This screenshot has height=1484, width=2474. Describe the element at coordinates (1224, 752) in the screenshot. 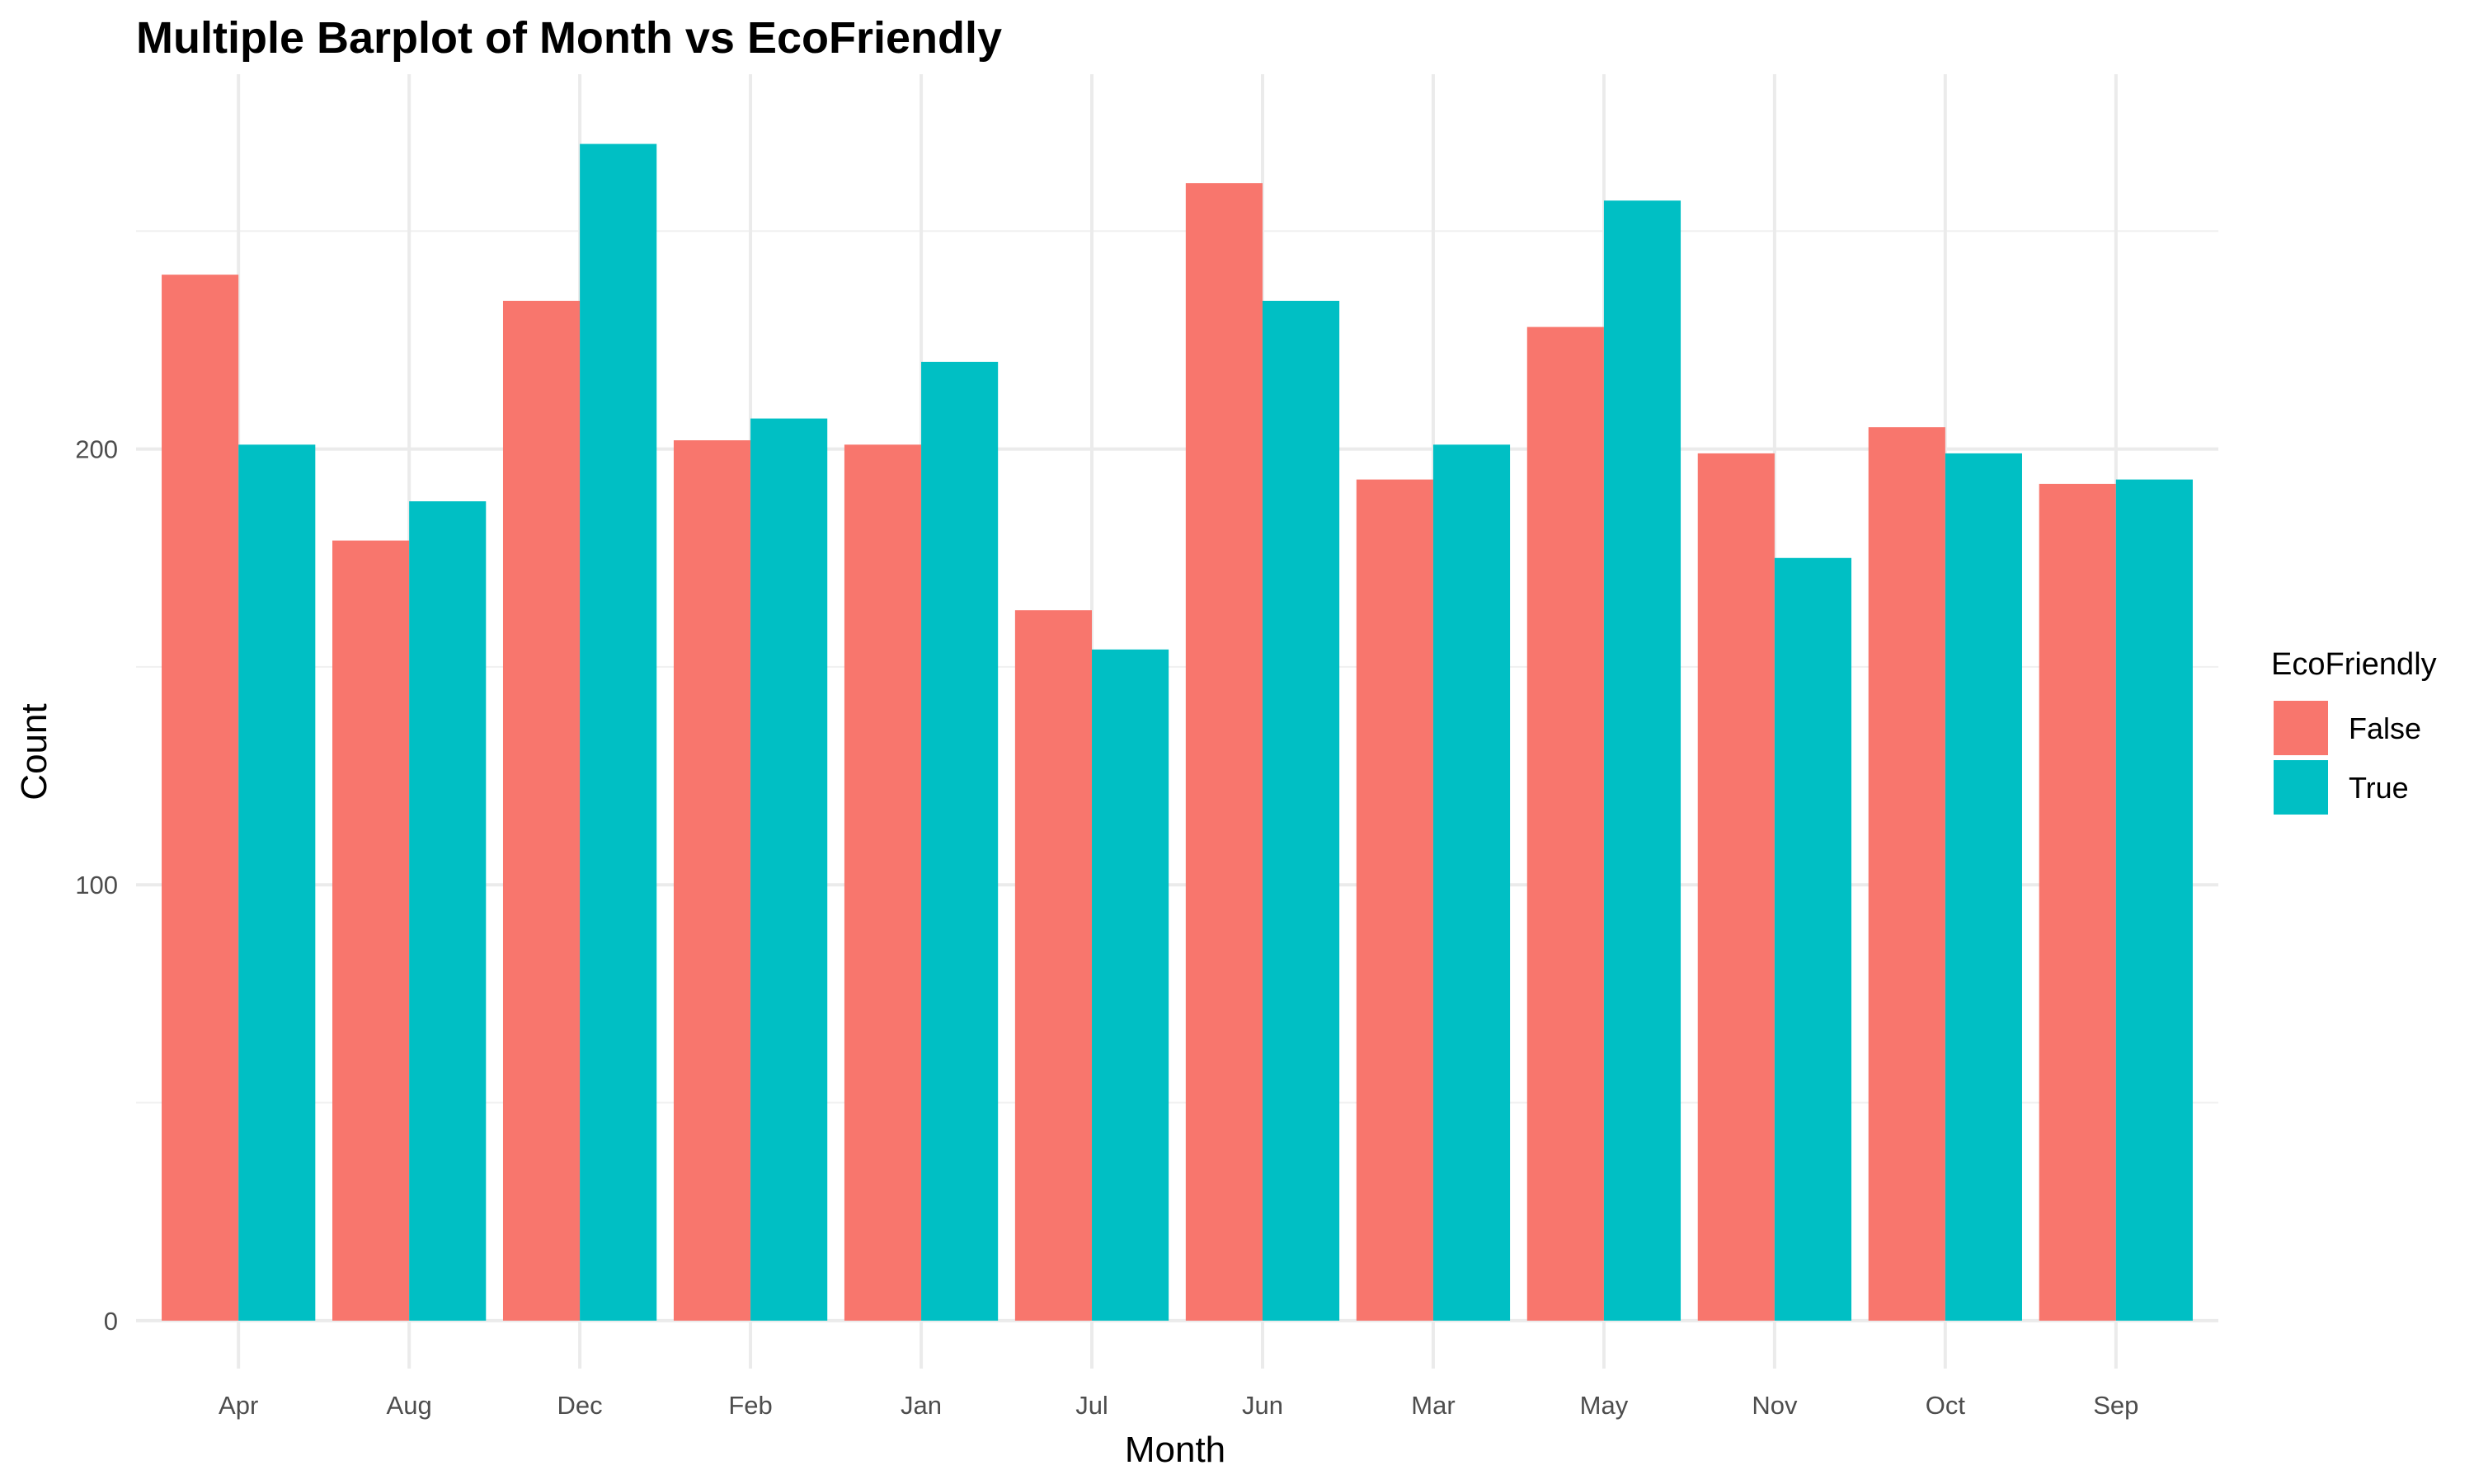

I see `bar-jun-false` at that location.